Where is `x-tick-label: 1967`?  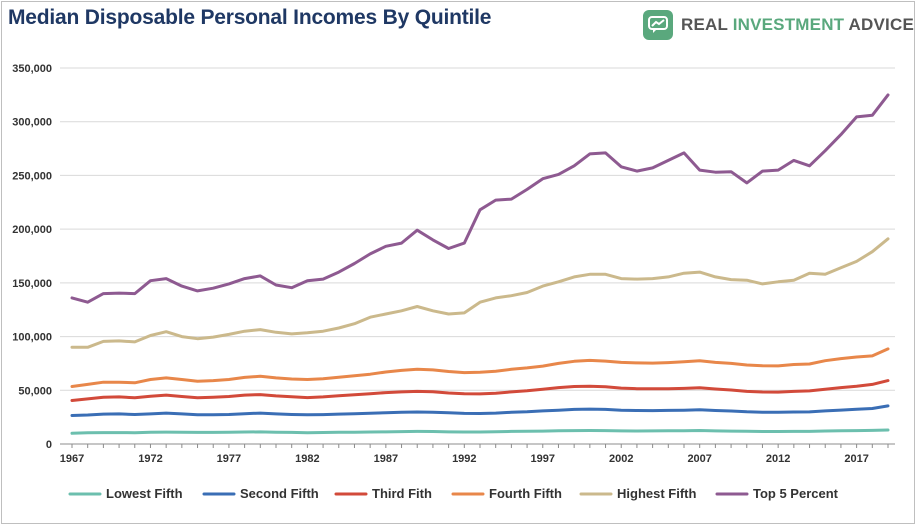 x-tick-label: 1967 is located at coordinates (72, 459).